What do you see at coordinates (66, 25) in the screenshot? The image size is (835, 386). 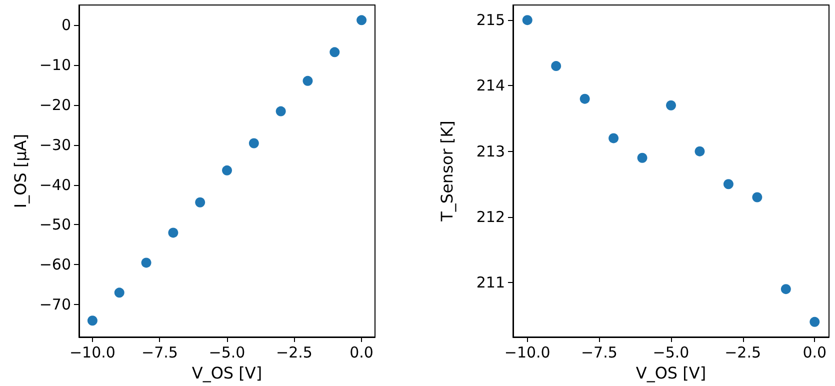 I see `y-tick-label: 0` at bounding box center [66, 25].